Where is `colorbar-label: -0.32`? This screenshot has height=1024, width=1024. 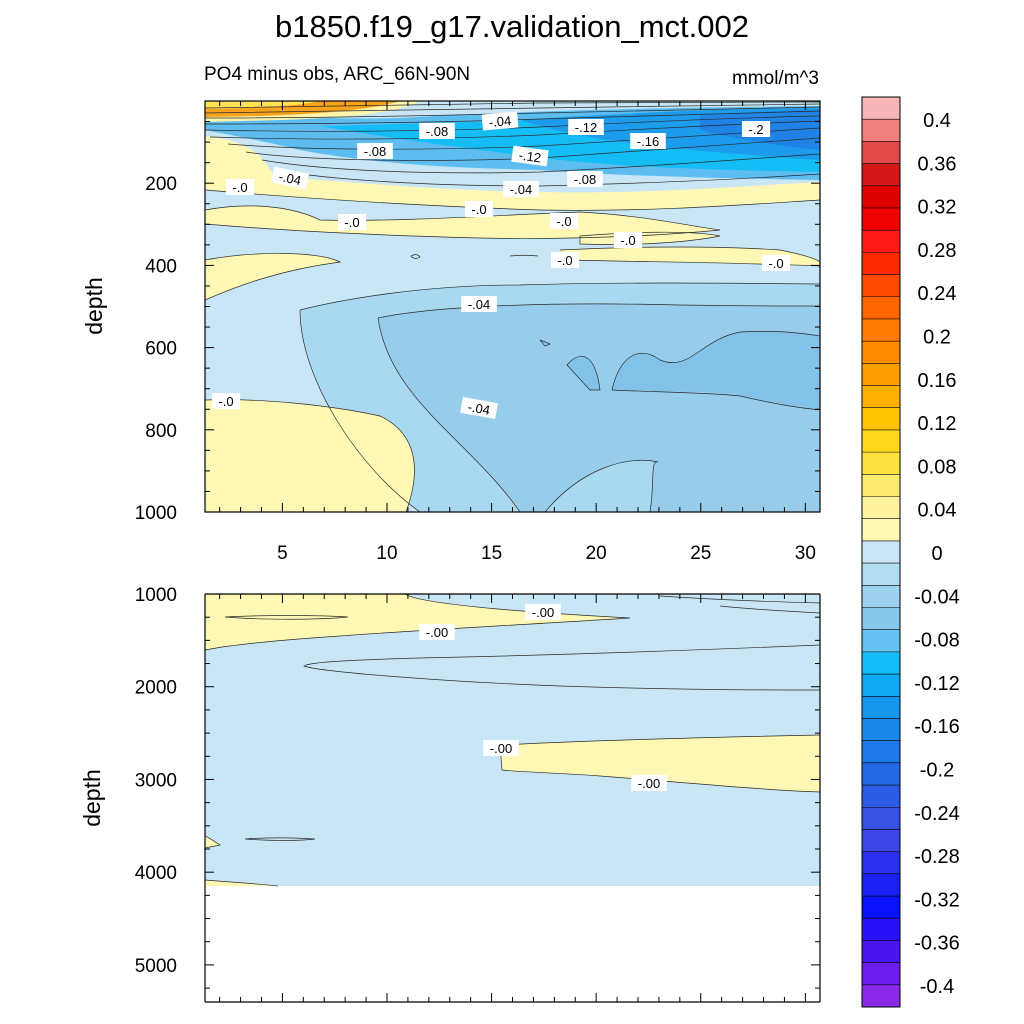 colorbar-label: -0.32 is located at coordinates (937, 900).